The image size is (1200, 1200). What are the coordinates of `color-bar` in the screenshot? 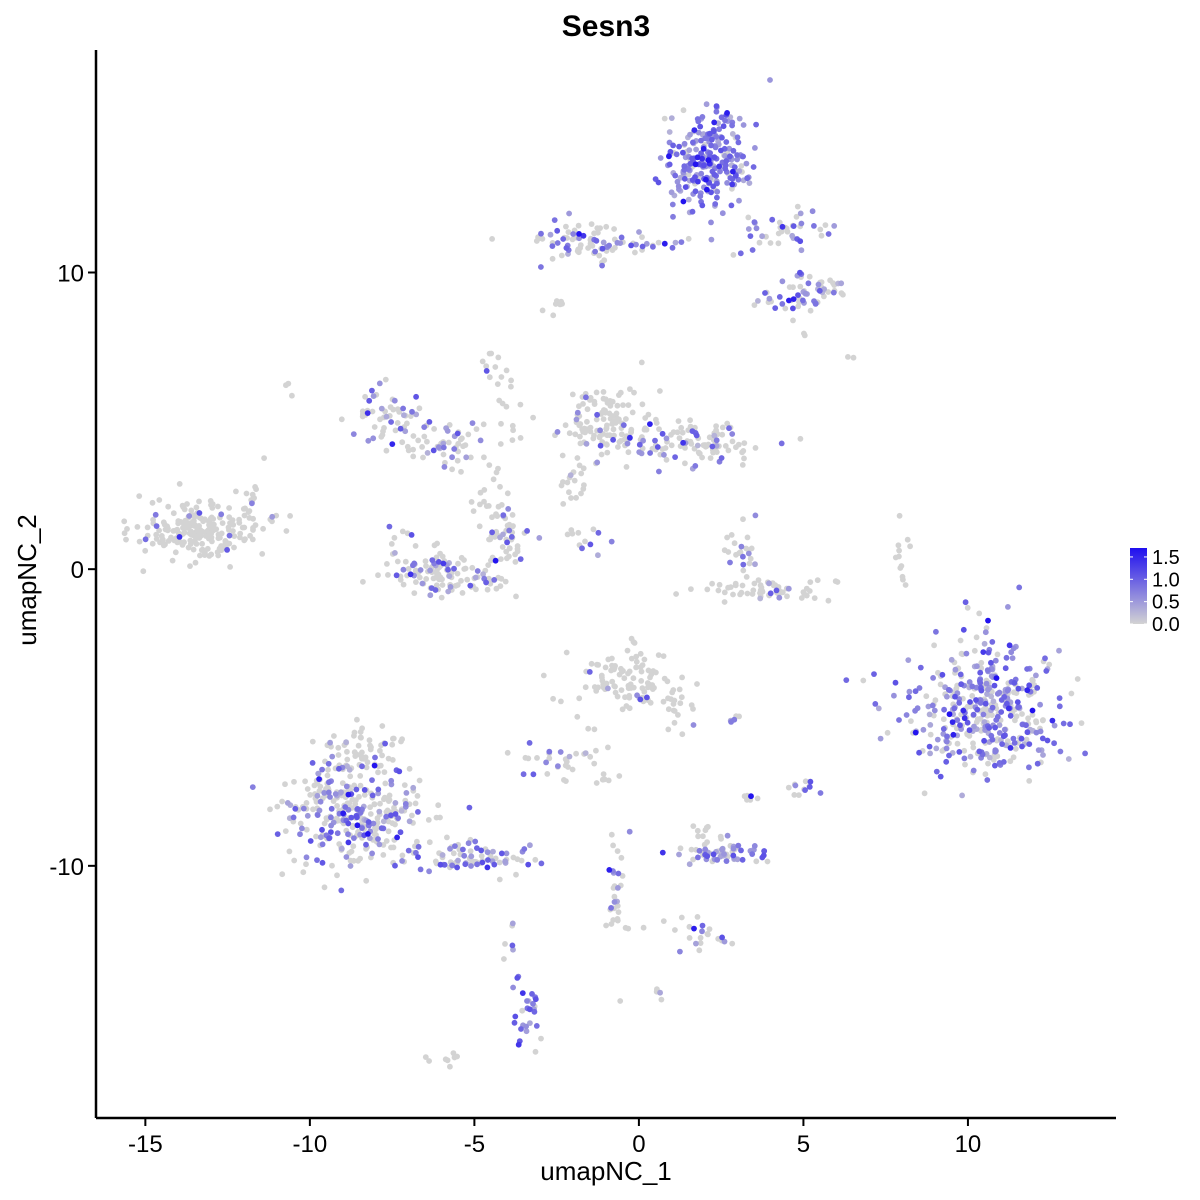 It's located at (1138, 586).